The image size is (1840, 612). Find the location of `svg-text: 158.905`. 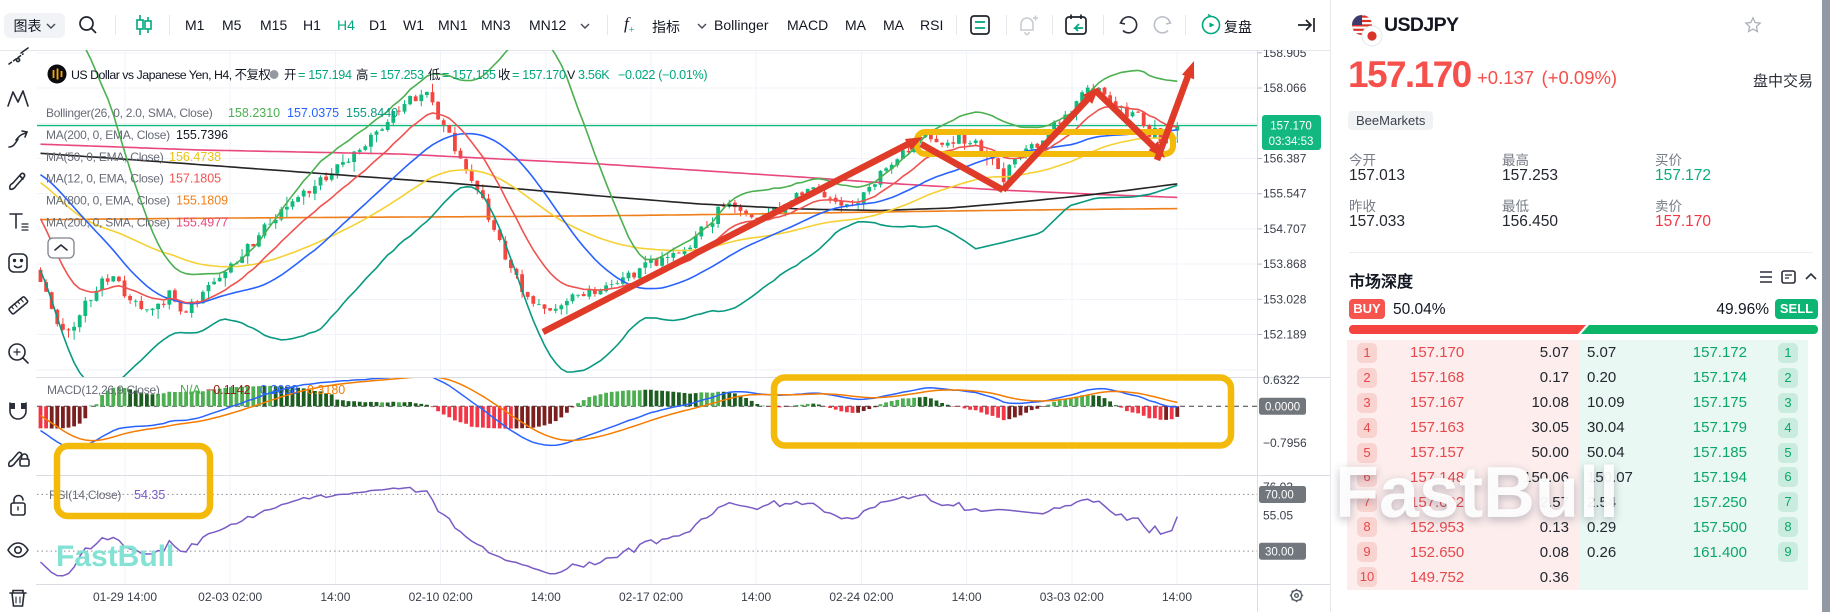

svg-text: 158.905 is located at coordinates (1285, 55).